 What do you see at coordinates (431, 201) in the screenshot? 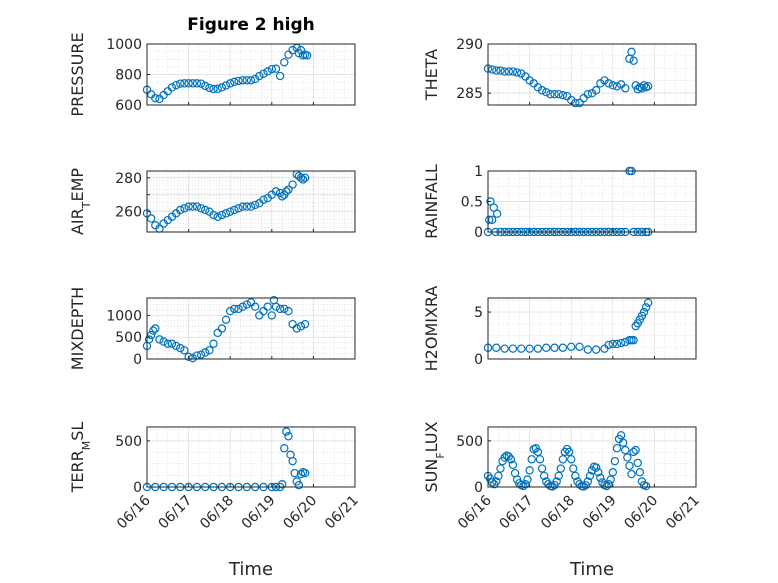
I see `y-axis-label: RAINFALL` at bounding box center [431, 201].